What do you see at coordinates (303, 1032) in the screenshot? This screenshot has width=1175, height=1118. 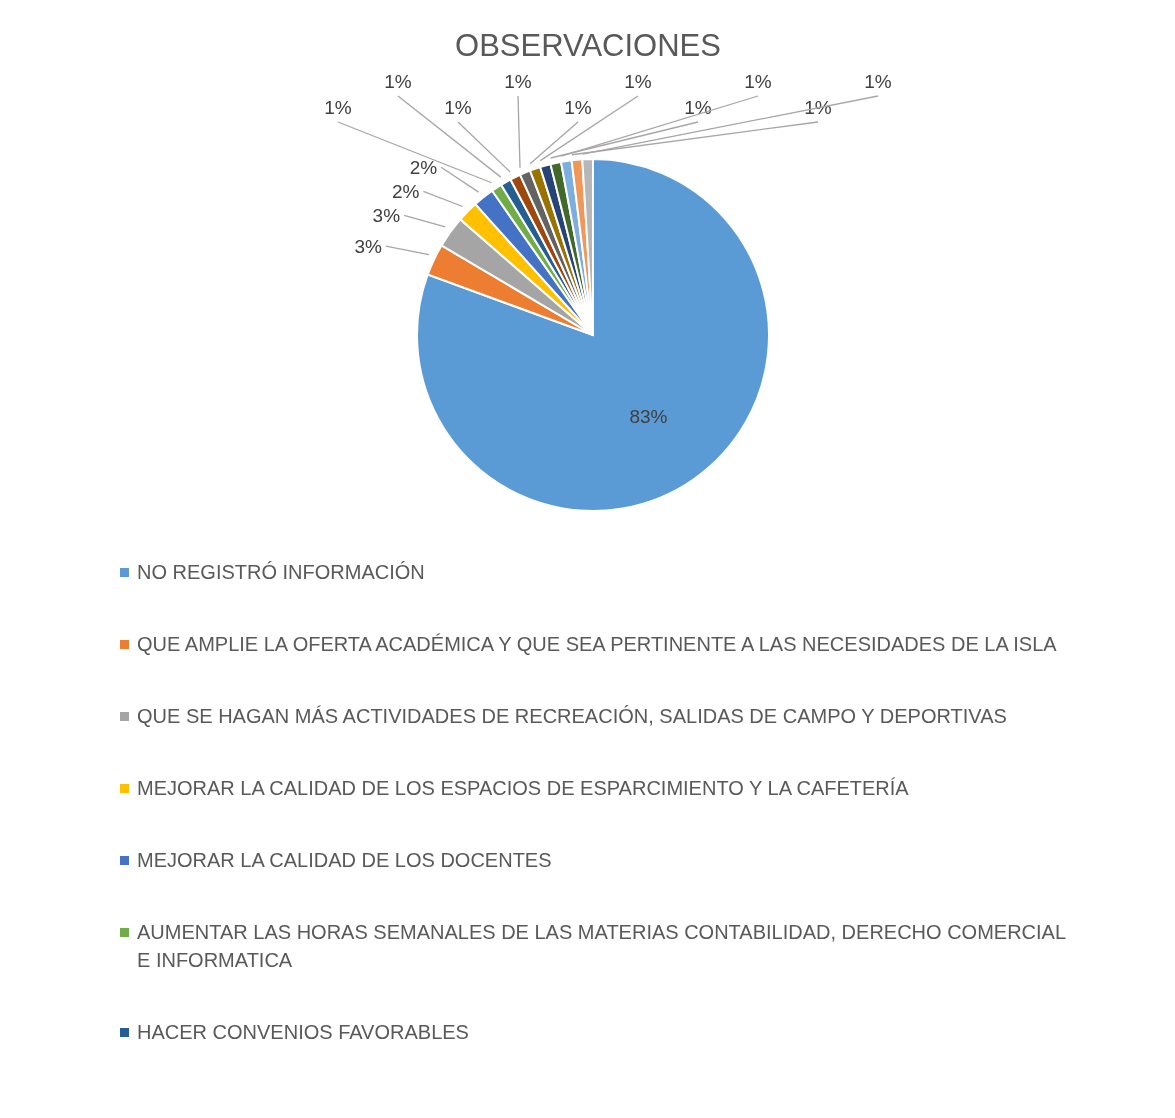 I see `legend-label: HACER CONVENIOS FAVORABLES` at bounding box center [303, 1032].